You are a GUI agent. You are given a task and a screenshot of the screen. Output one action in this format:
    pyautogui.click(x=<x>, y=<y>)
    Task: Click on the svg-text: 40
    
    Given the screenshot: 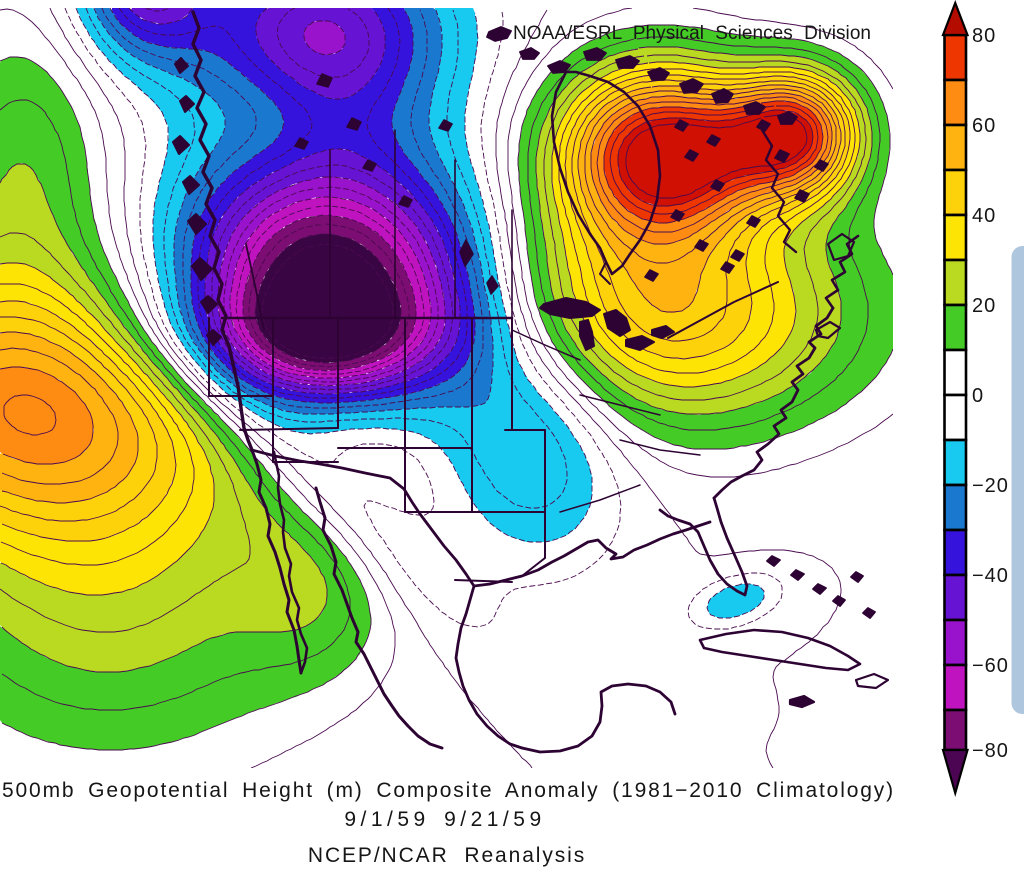 What is the action you would take?
    pyautogui.click(x=984, y=216)
    